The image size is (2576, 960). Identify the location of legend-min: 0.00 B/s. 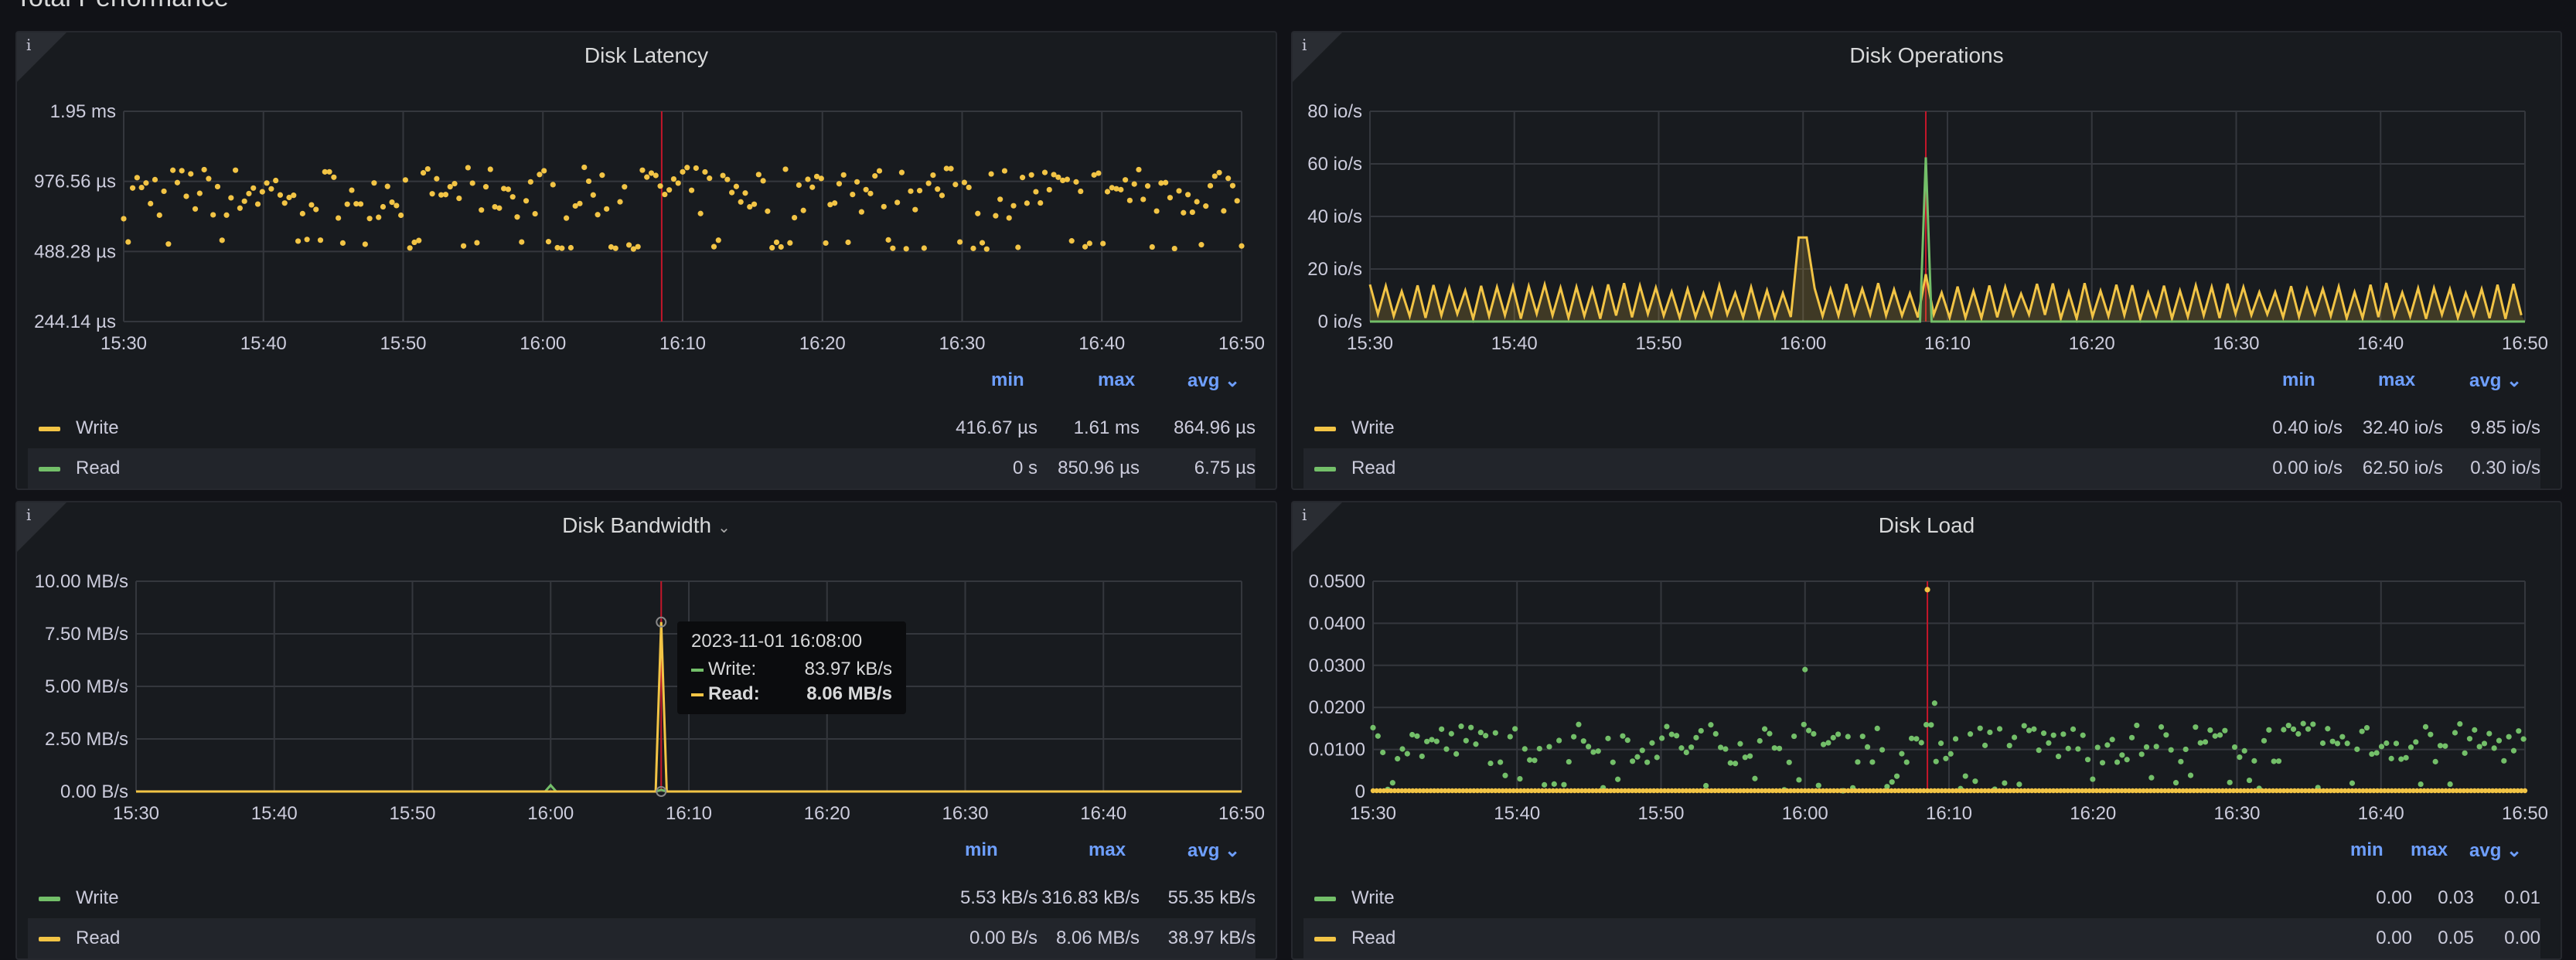
(1004, 938).